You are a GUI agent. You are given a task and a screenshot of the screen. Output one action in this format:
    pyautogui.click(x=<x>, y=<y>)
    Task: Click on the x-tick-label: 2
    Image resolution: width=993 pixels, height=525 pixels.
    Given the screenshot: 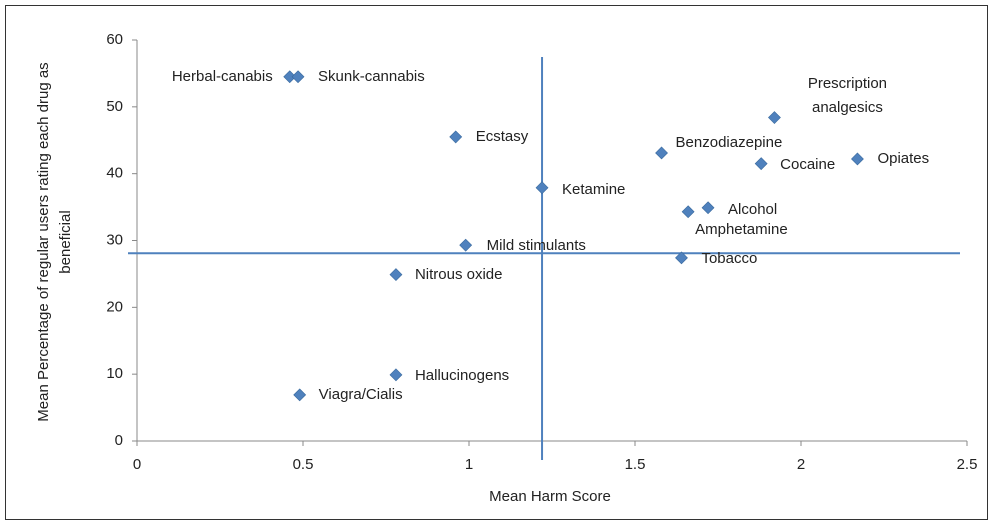 What is the action you would take?
    pyautogui.click(x=801, y=464)
    